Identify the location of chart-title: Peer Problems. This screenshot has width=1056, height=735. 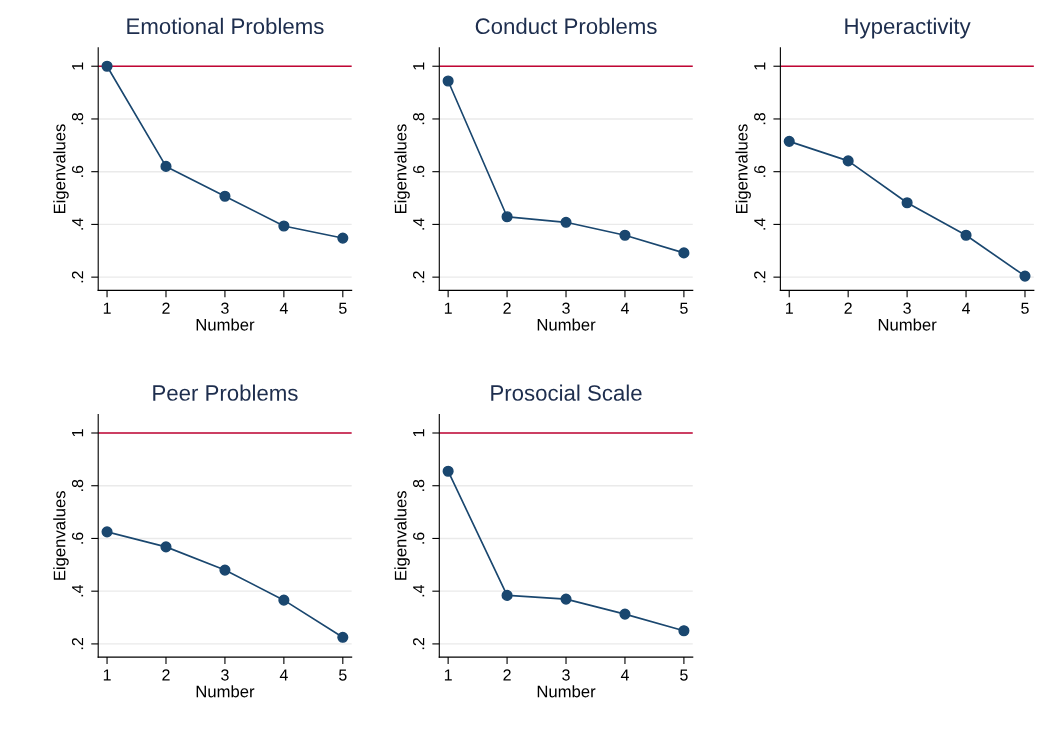
(225, 392).